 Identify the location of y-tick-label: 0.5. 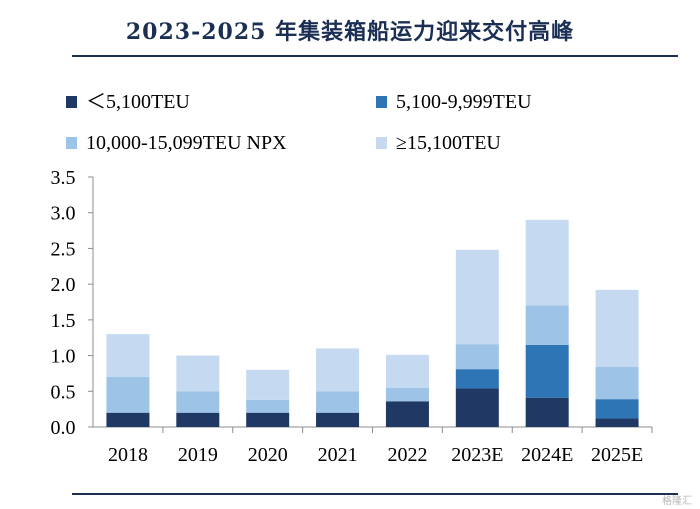
(63, 392).